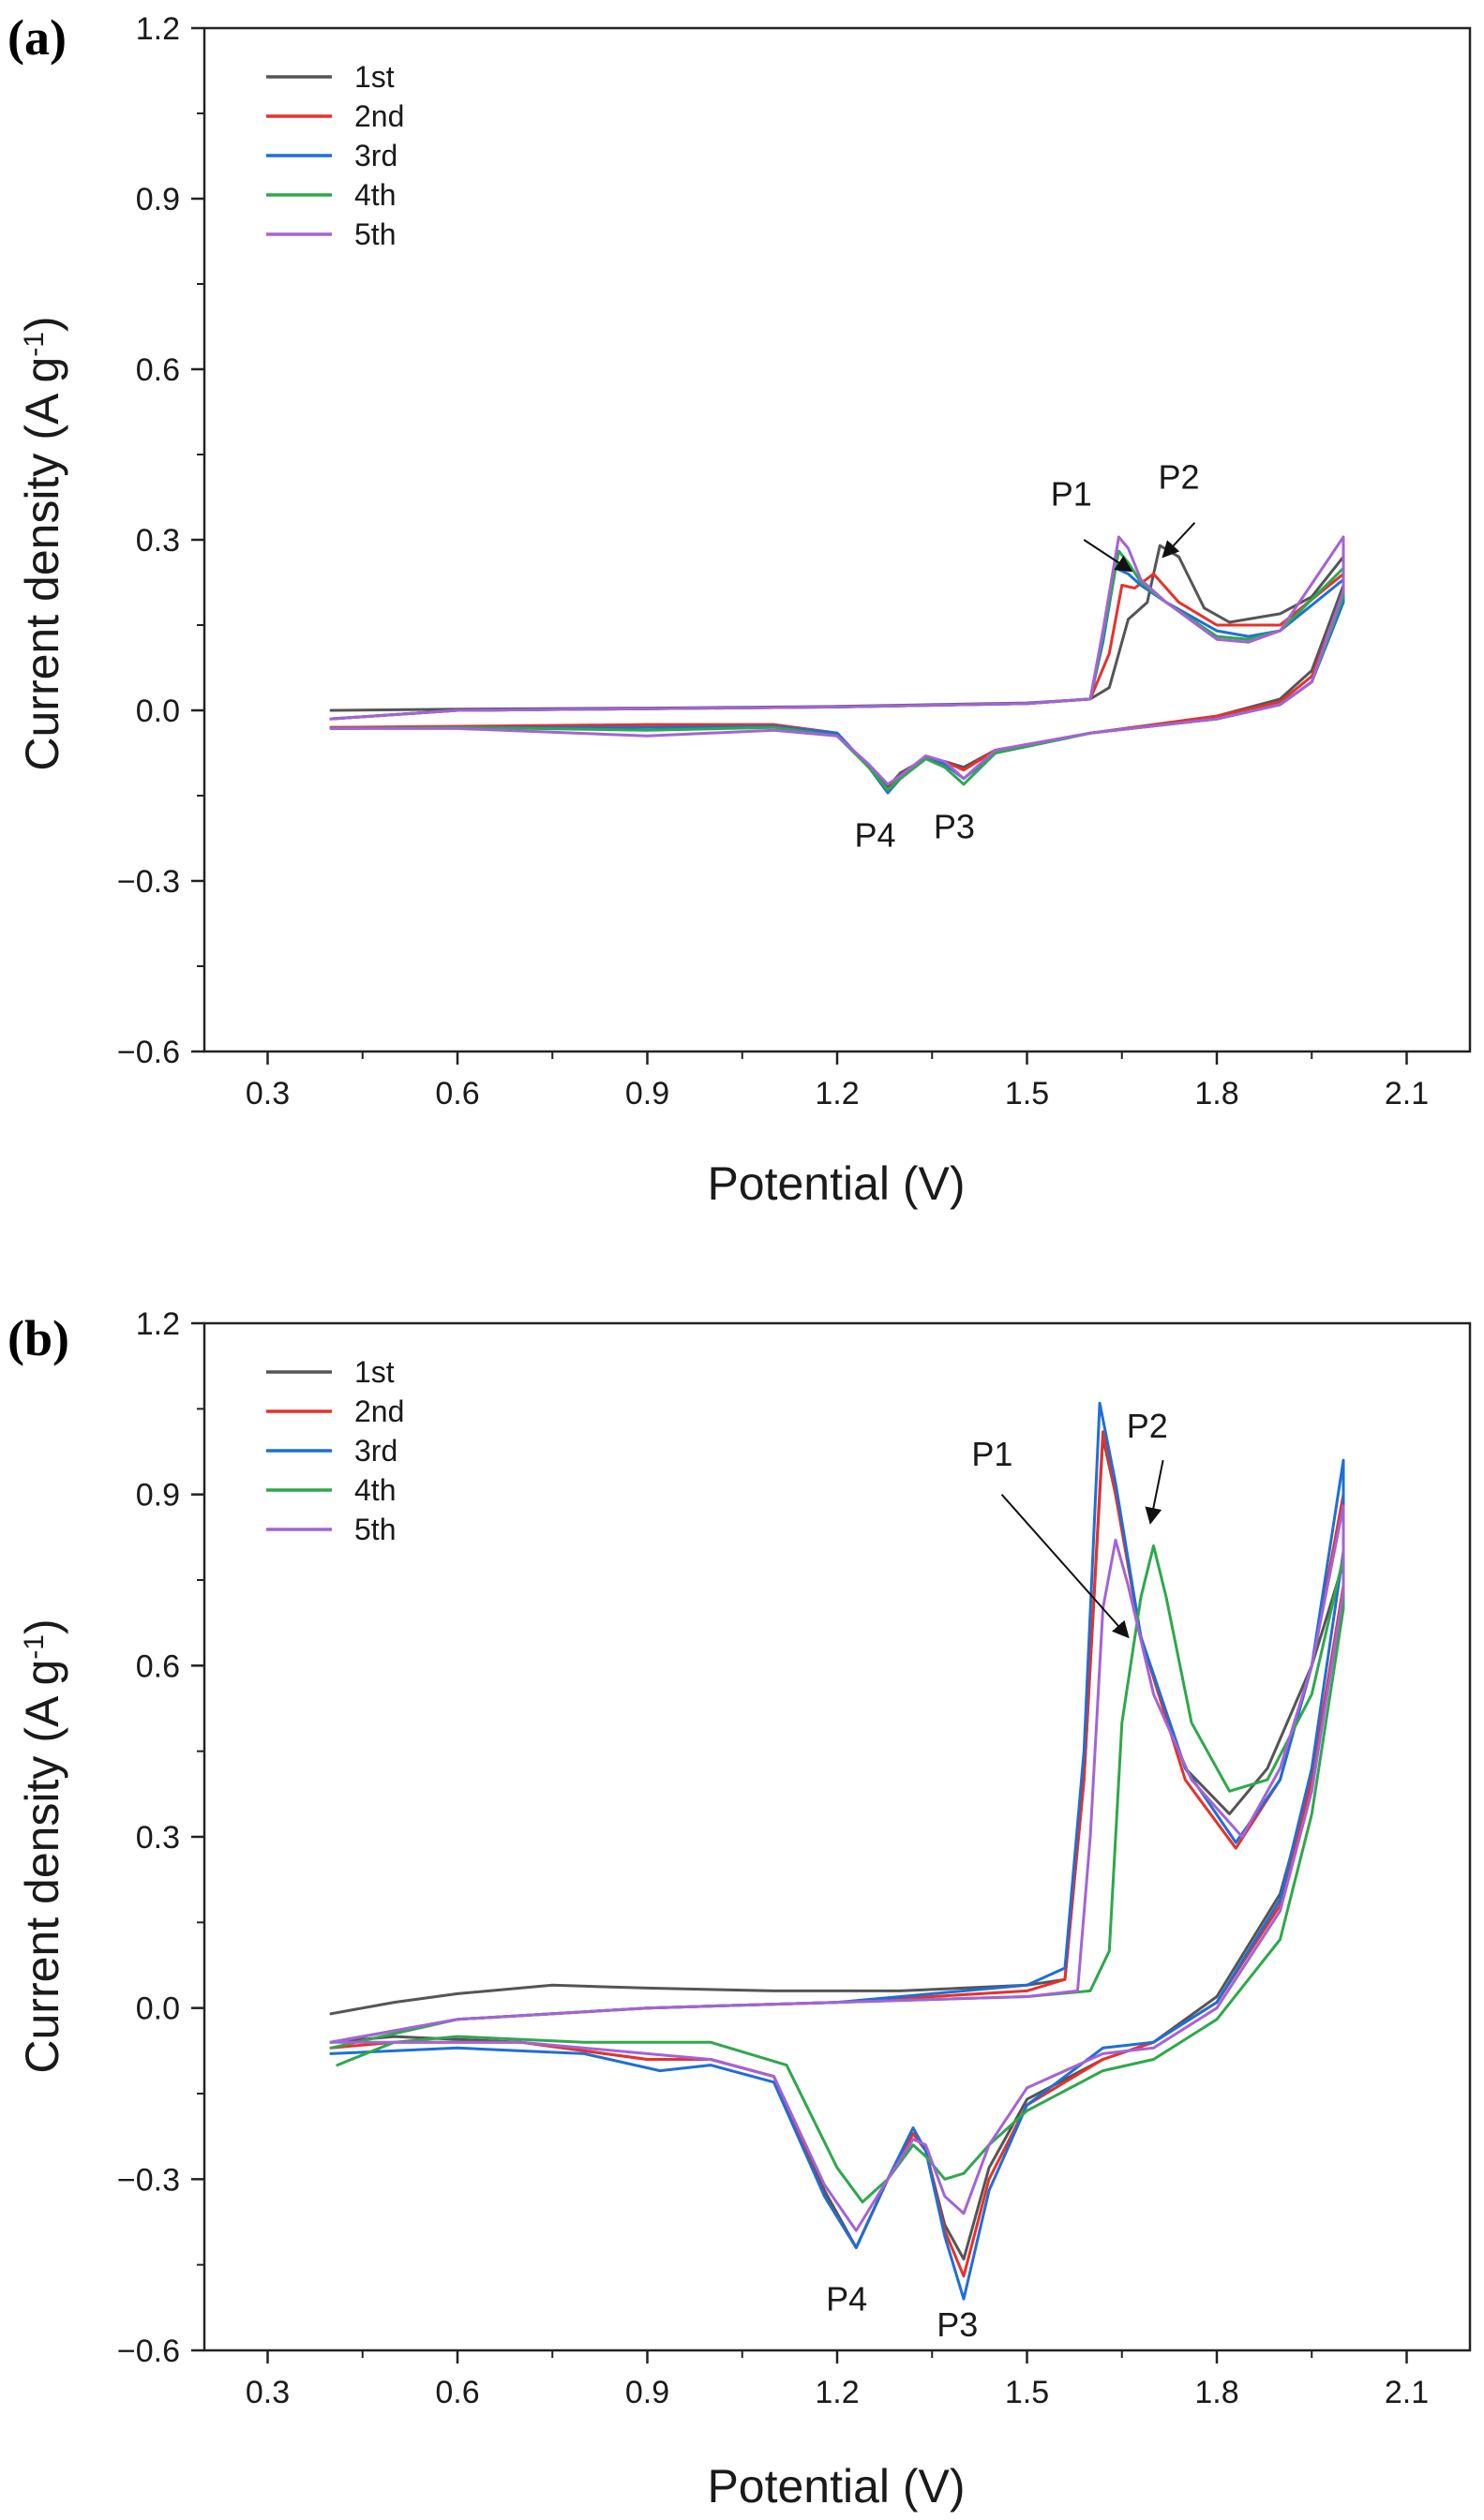  I want to click on series-line-1st, so click(837, 666).